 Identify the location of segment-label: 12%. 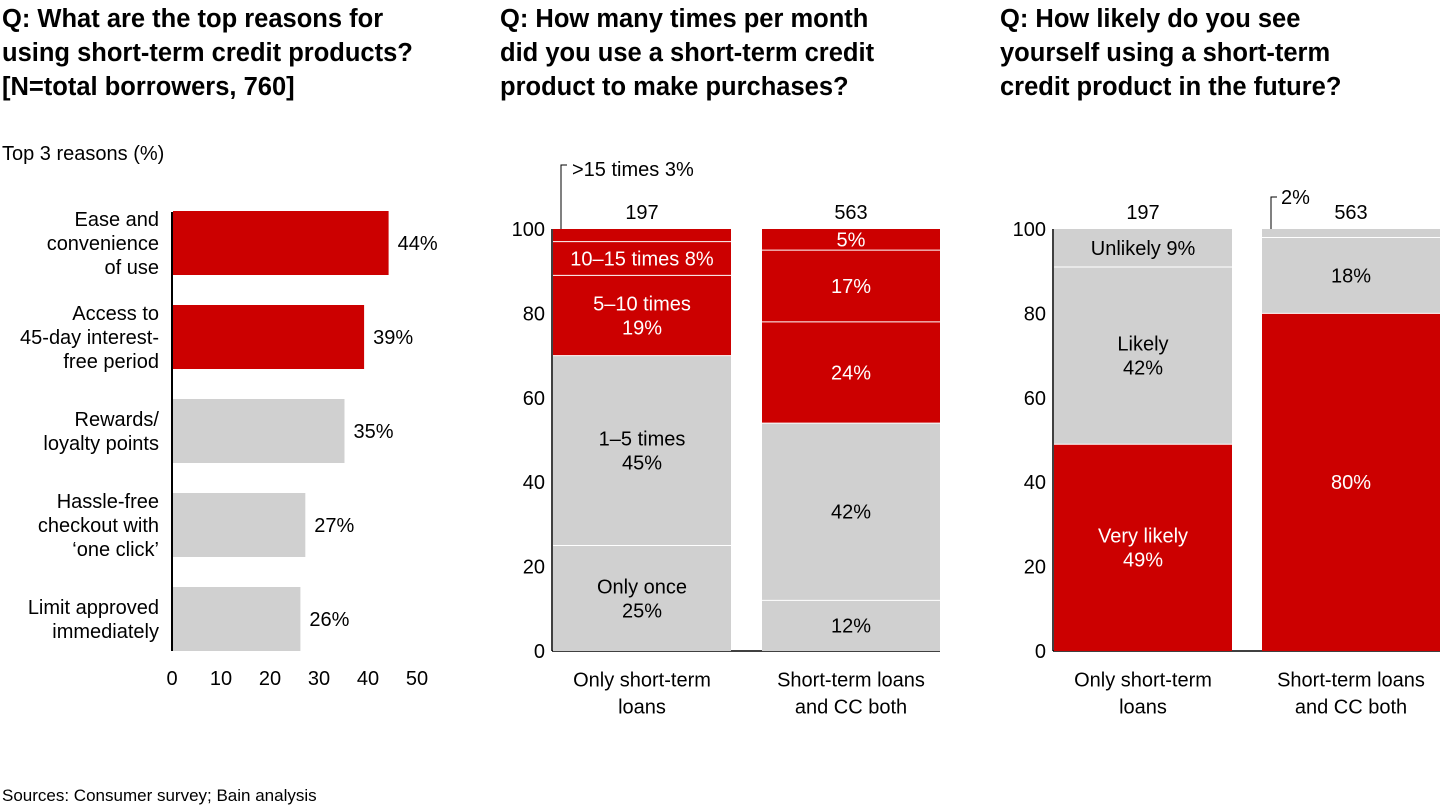
(851, 627).